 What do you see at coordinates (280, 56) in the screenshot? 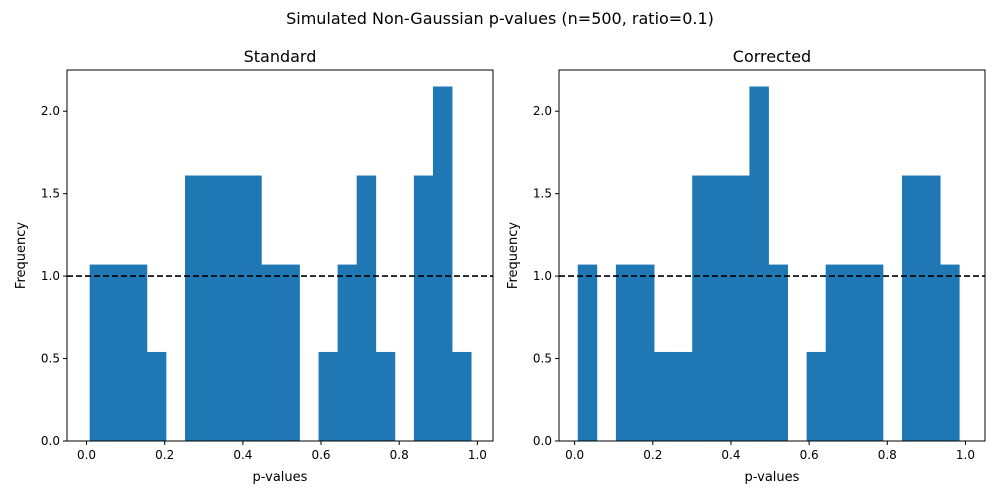
I see `subplot-title: Standard` at bounding box center [280, 56].